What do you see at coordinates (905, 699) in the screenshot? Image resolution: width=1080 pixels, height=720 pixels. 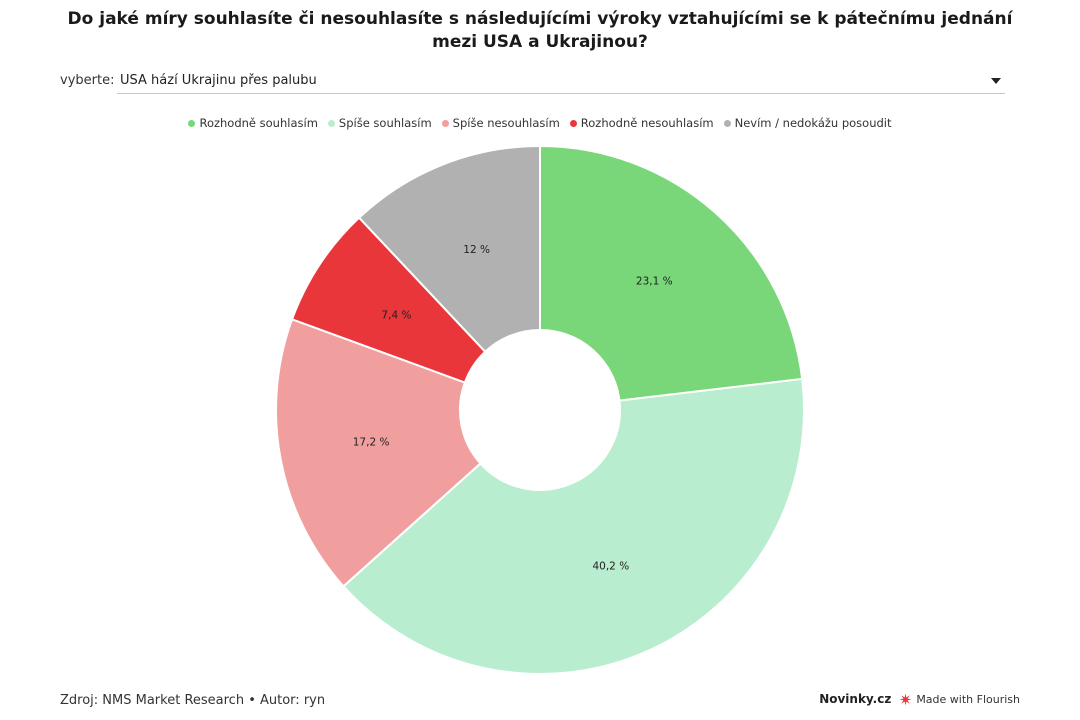 I see `flourish-logo-icon` at bounding box center [905, 699].